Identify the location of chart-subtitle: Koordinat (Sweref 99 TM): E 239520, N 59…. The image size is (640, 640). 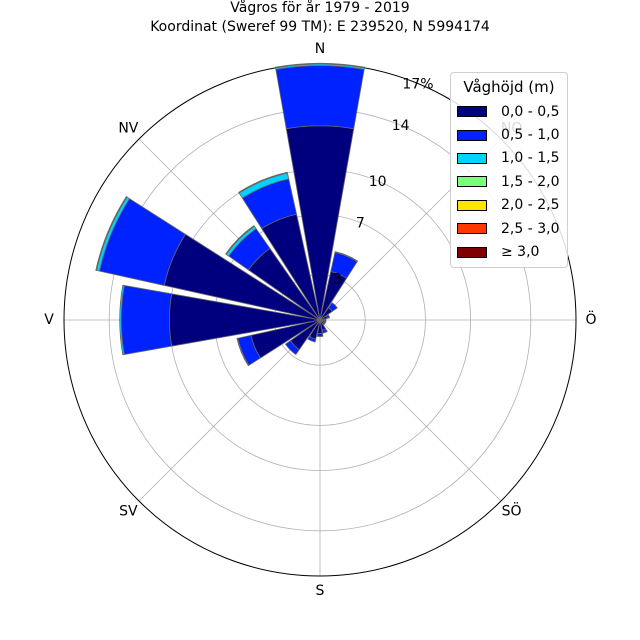
(320, 27).